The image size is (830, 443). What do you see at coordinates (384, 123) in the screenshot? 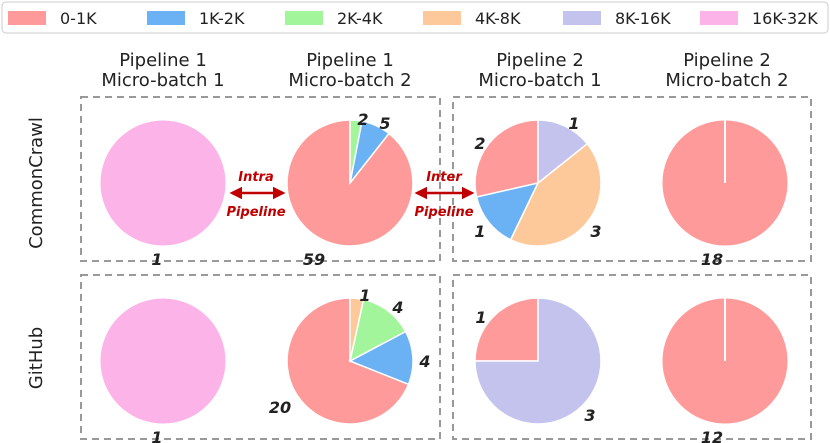
I see `pie-slice-label: 5` at bounding box center [384, 123].